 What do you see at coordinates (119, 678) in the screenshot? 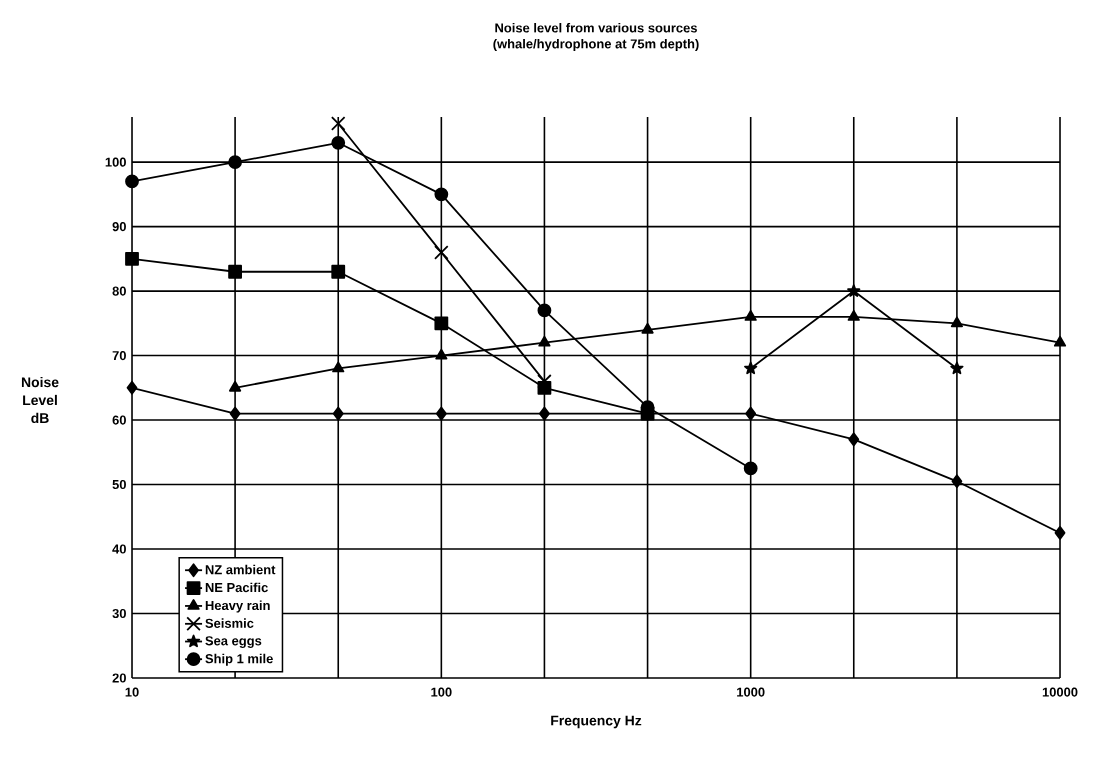
I see `y-tick-label: 20` at bounding box center [119, 678].